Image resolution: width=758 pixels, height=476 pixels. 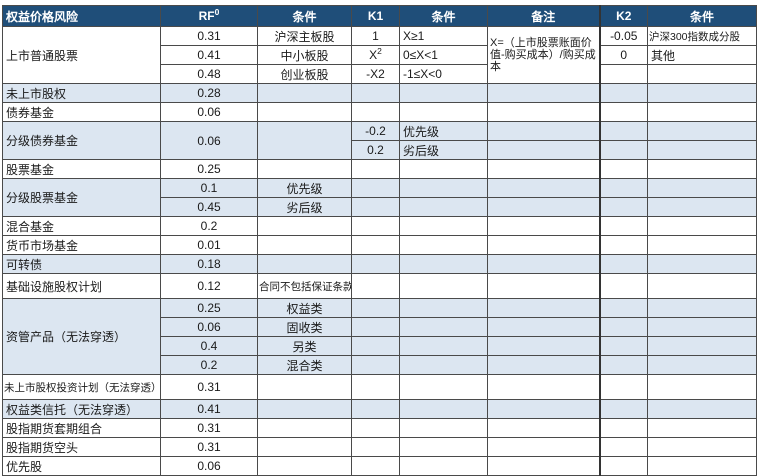 What do you see at coordinates (81, 447) in the screenshot?
I see `row-label: 股指期货空头` at bounding box center [81, 447].